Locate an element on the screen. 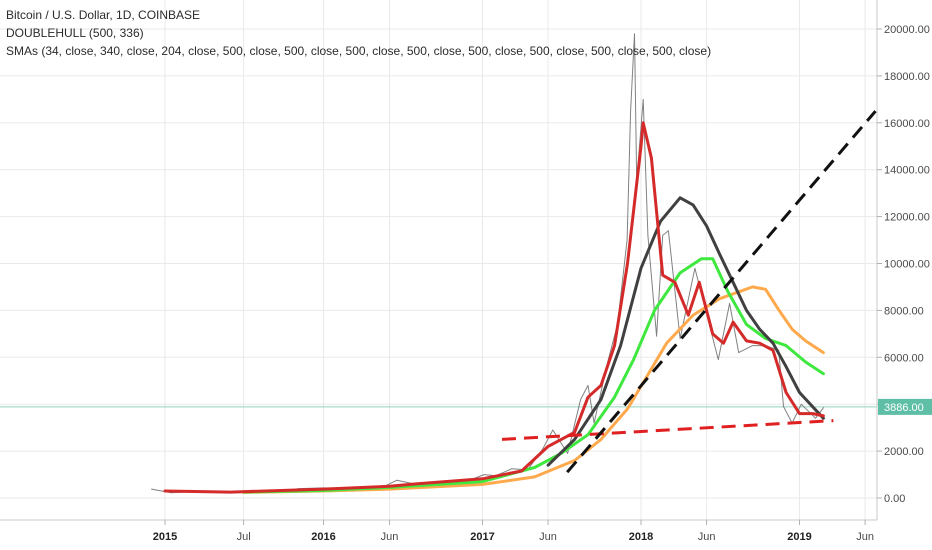 This screenshot has width=932, height=550. legend-doublehull: DOUBLEHULL (500, 336) is located at coordinates (75, 33).